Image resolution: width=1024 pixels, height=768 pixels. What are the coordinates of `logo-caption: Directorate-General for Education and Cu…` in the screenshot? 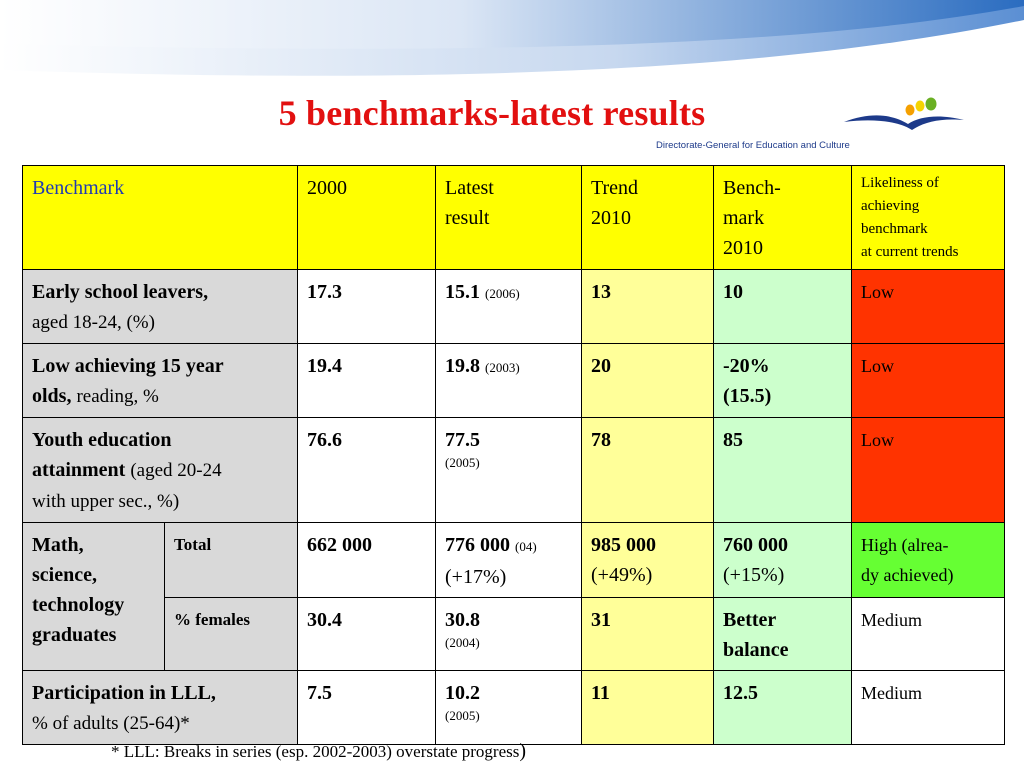 It's located at (753, 145).